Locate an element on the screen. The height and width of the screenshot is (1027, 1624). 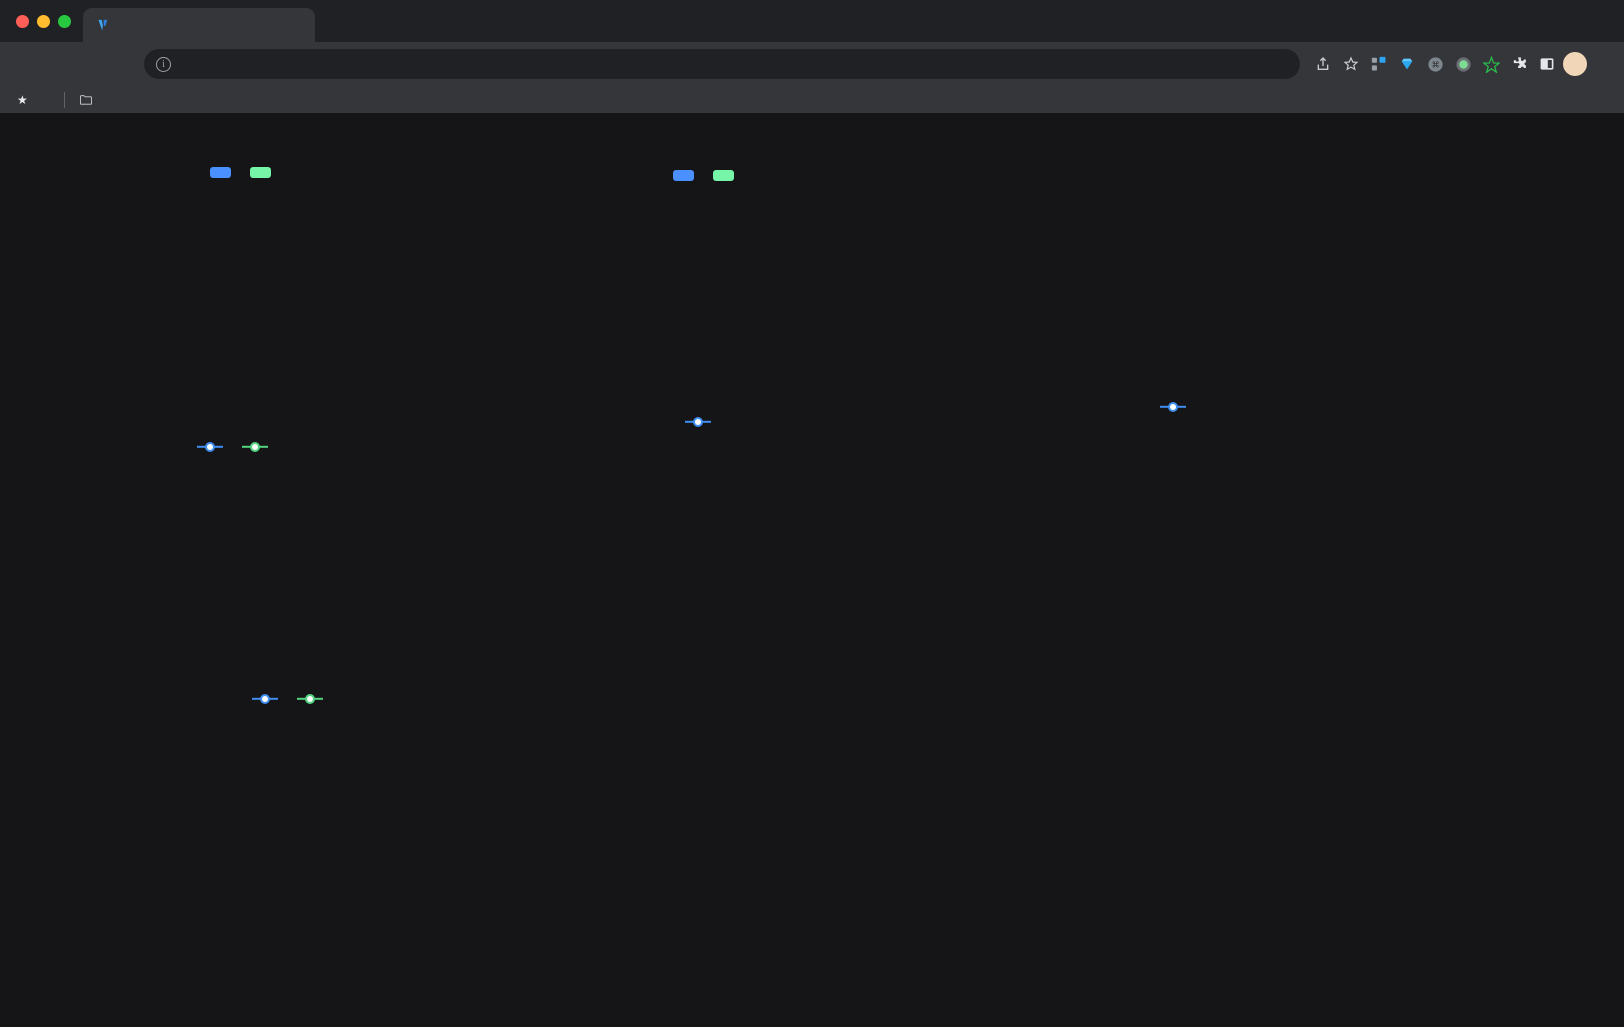
panel-area-two-series is located at coordinates (290, 830).